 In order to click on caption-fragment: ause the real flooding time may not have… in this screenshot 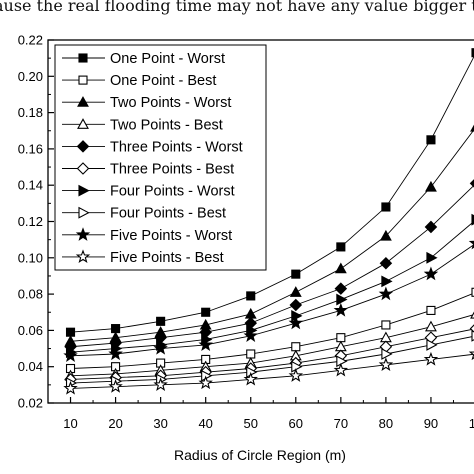, I will do `click(237, 7)`.